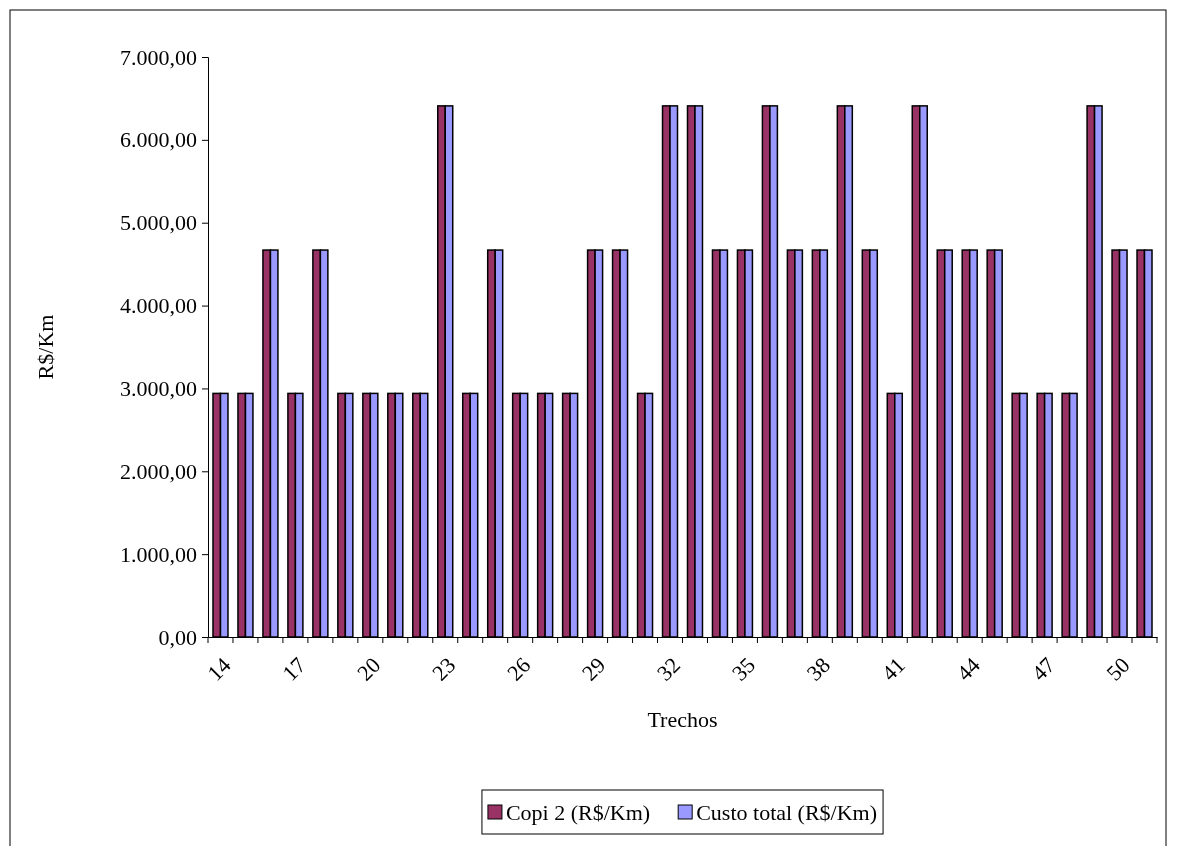  Describe the element at coordinates (818, 669) in the screenshot. I see `x-tick-label: 38` at that location.